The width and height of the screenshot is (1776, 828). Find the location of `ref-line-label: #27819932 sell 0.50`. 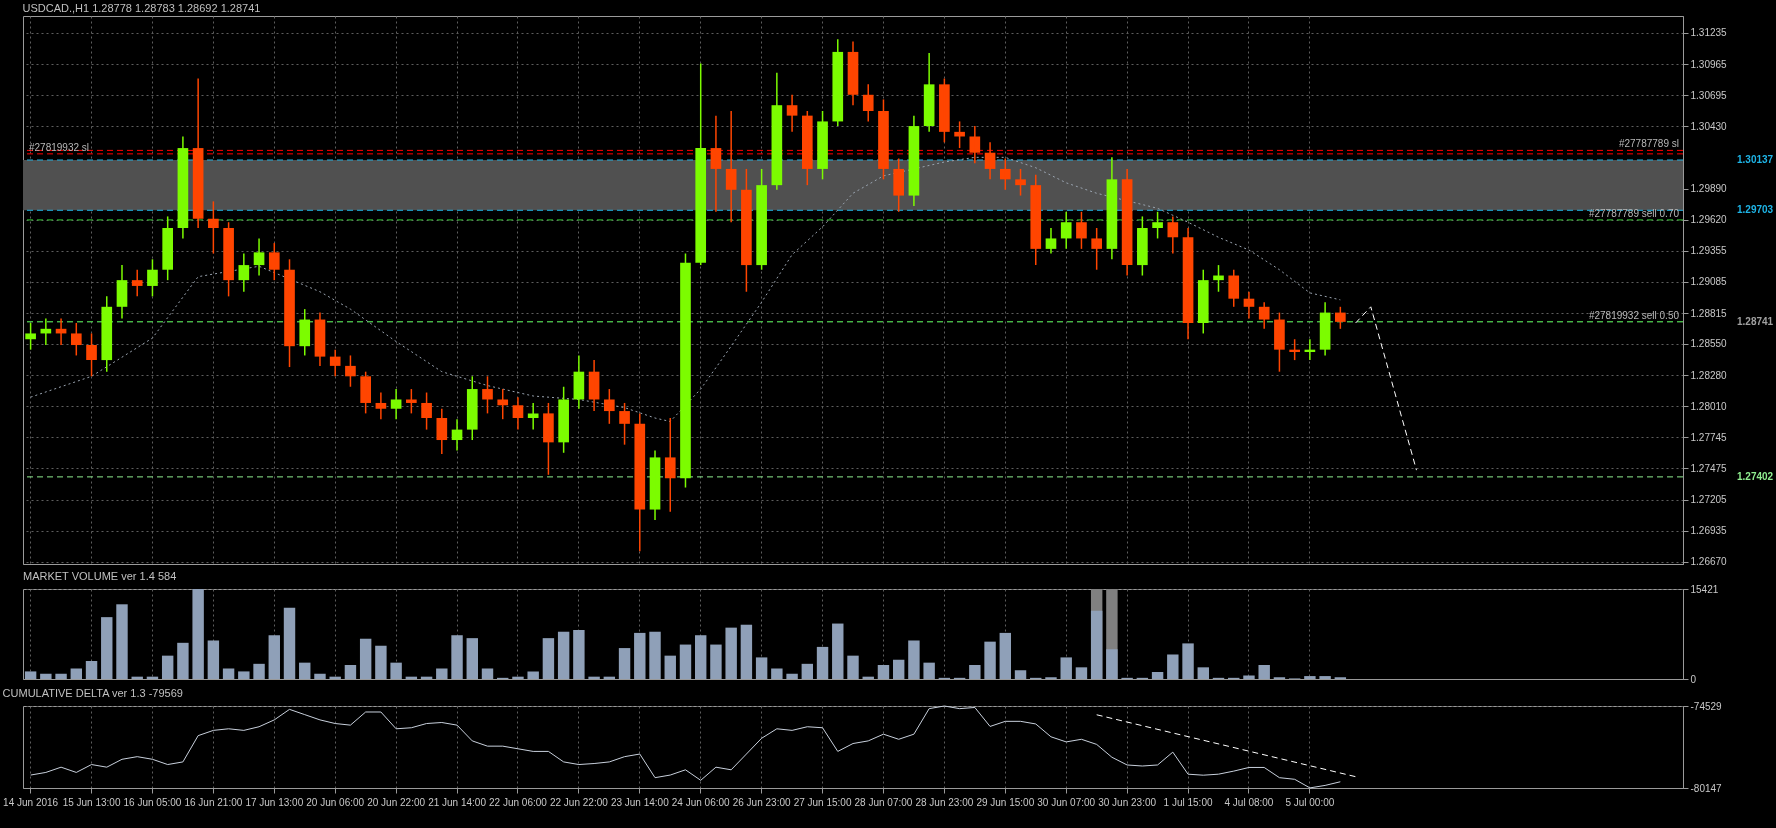

ref-line-label: #27819932 sell 0.50 is located at coordinates (1634, 315).